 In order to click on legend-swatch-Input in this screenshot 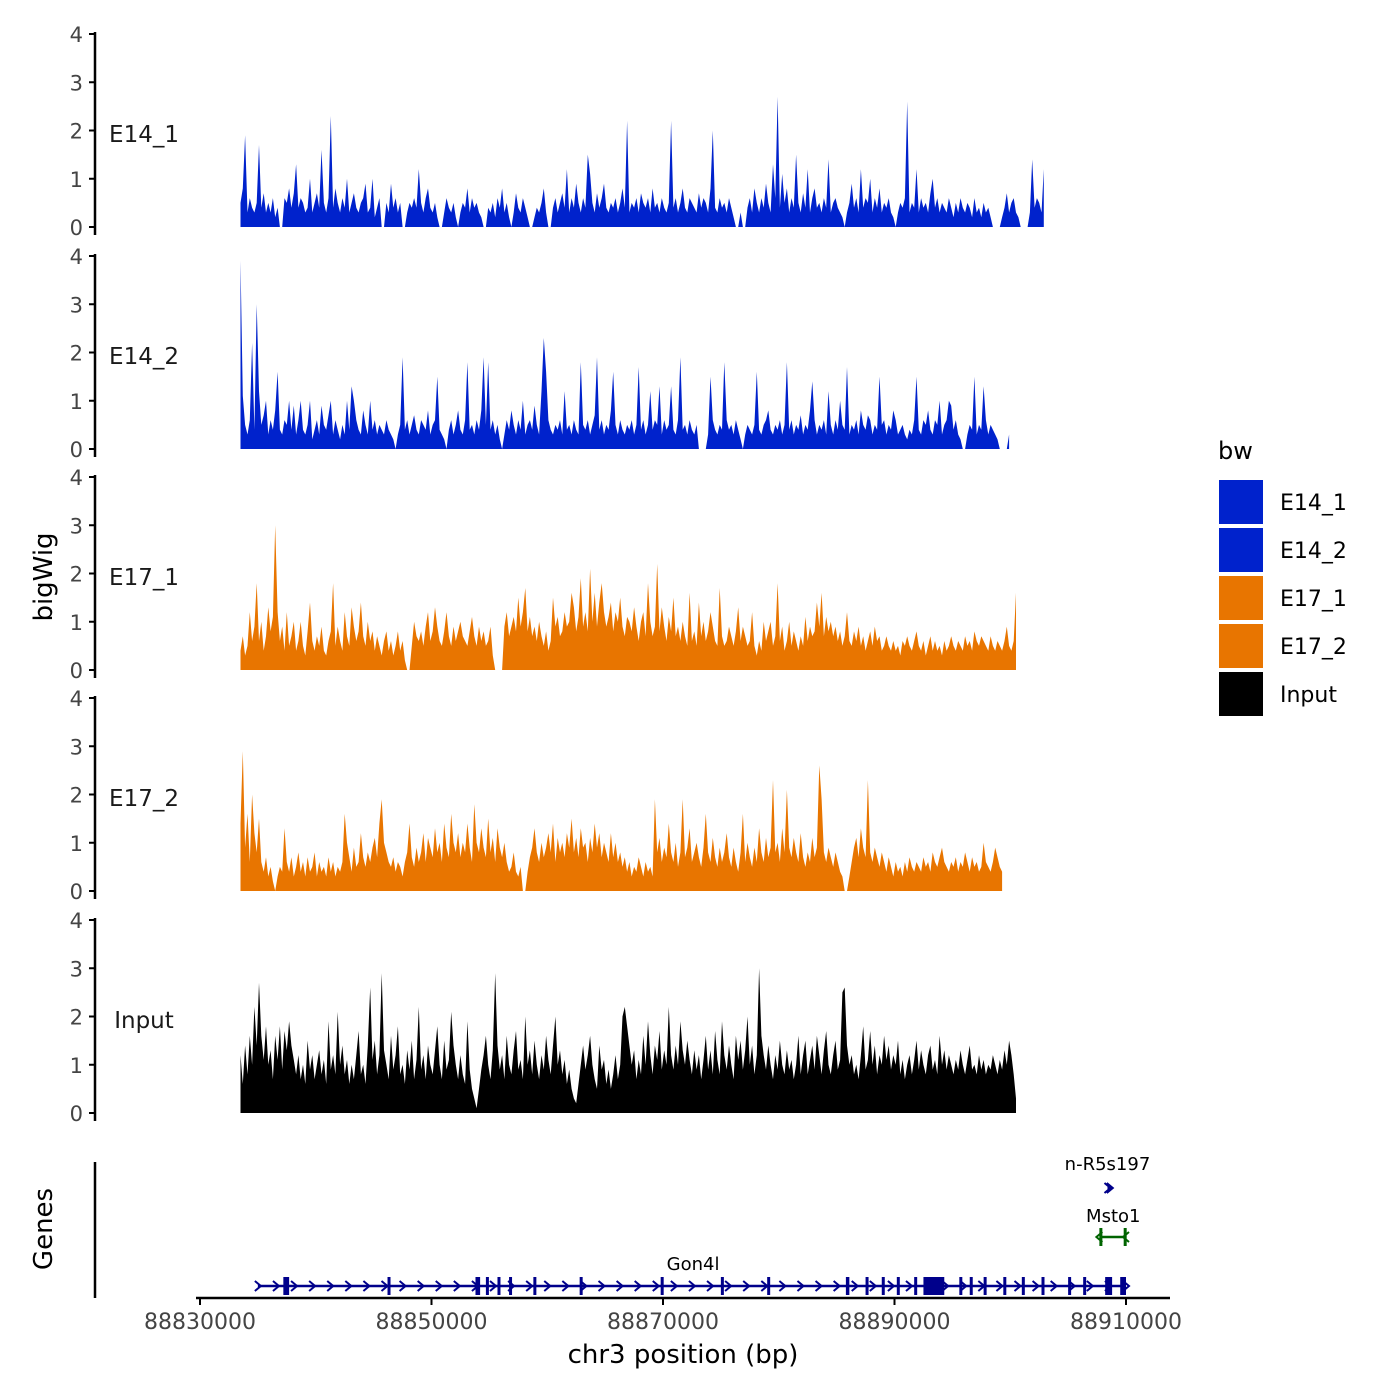, I will do `click(1241, 694)`.